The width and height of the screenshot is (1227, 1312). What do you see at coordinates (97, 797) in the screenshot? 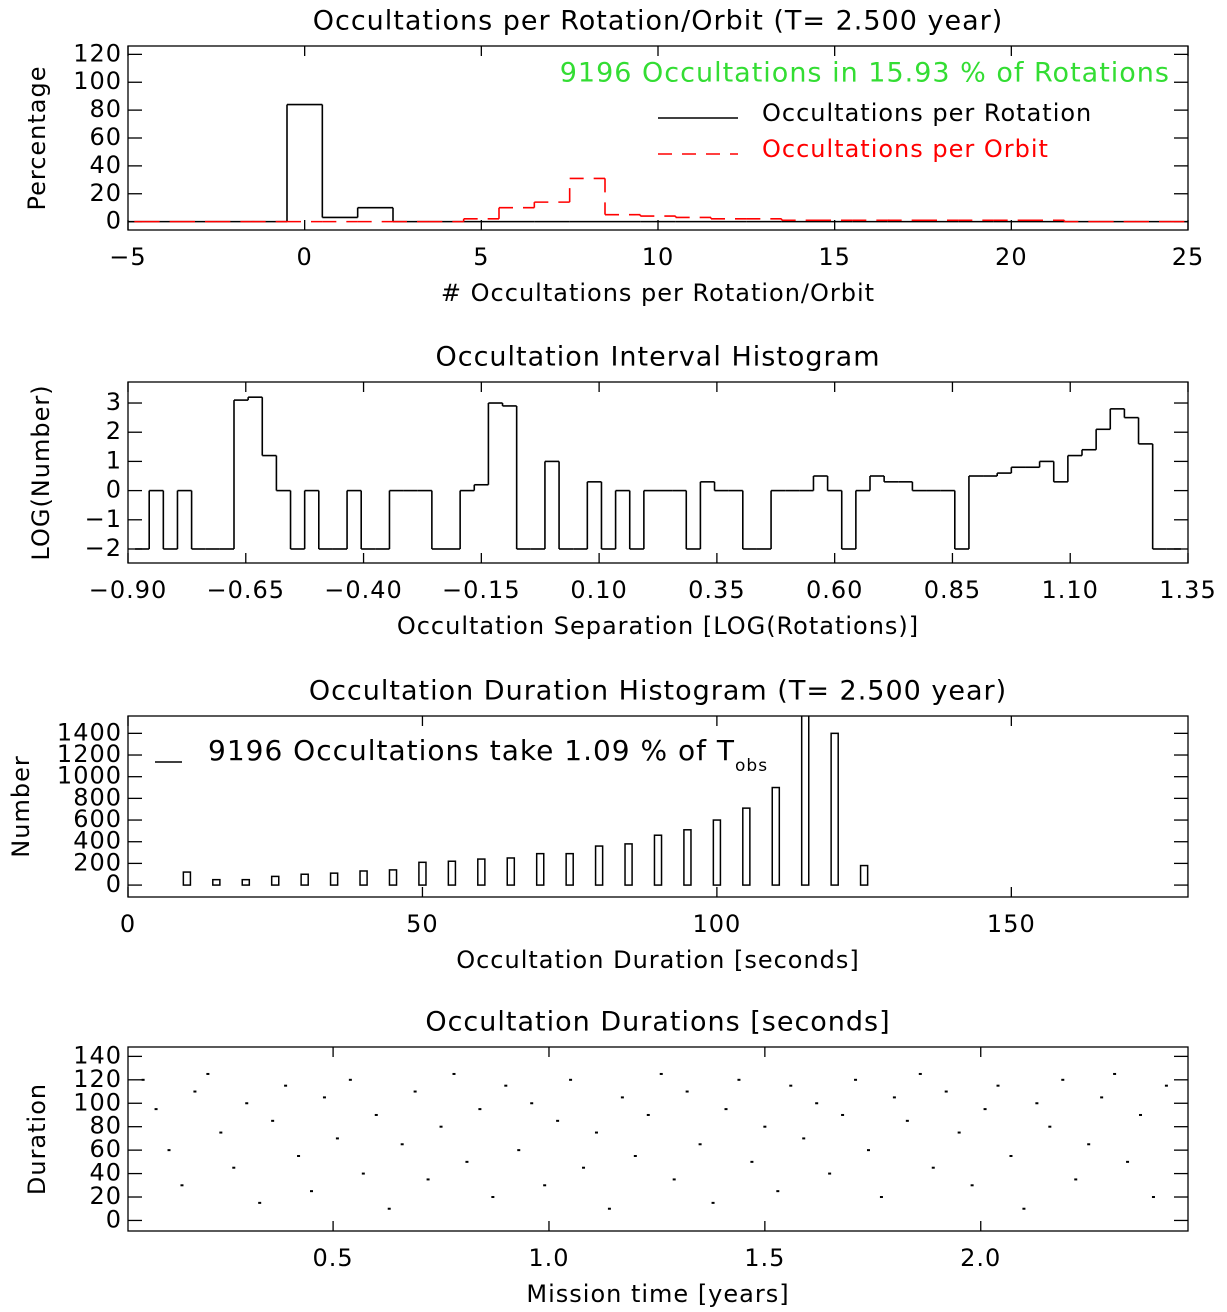
I see `y-tick-label: 800` at bounding box center [97, 797].